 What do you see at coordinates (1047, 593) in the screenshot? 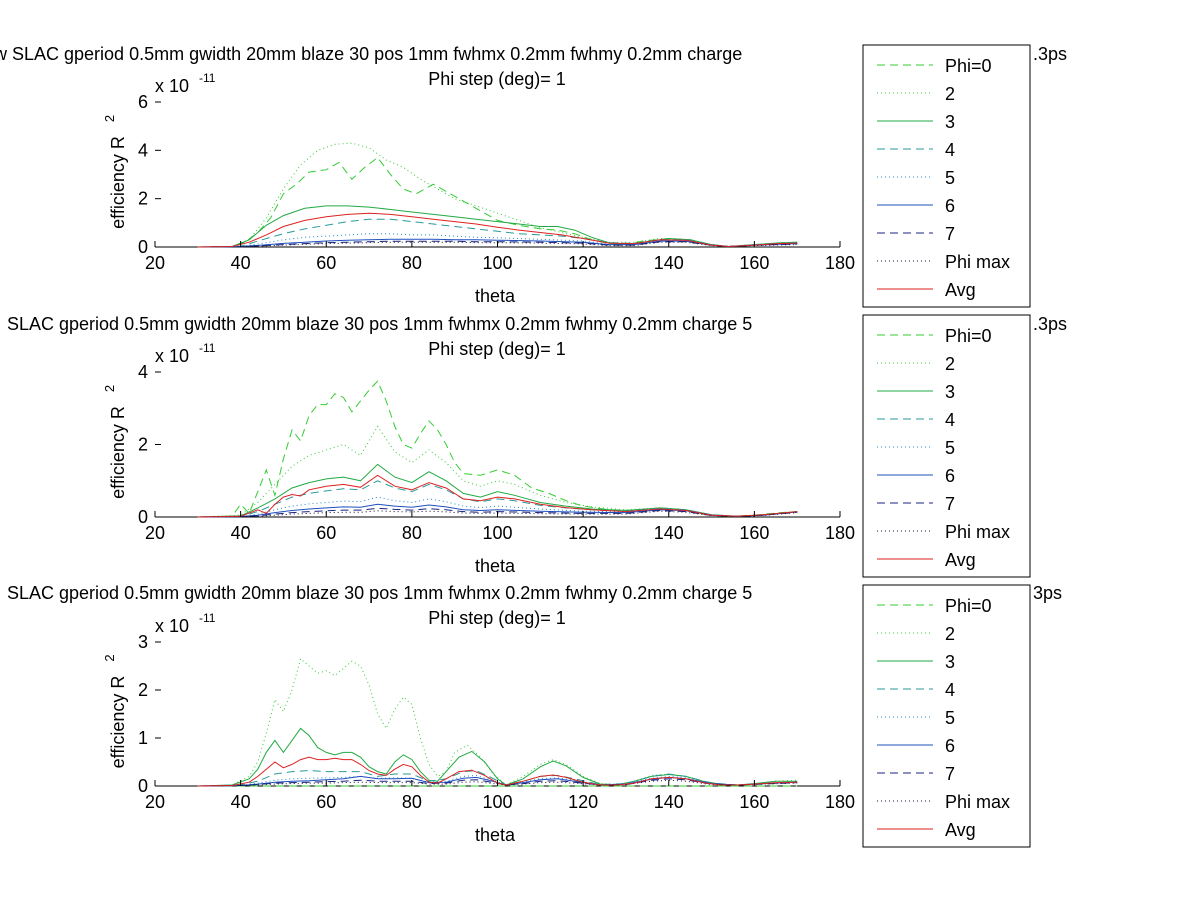
I see `chart-title-tail: 3ps` at bounding box center [1047, 593].